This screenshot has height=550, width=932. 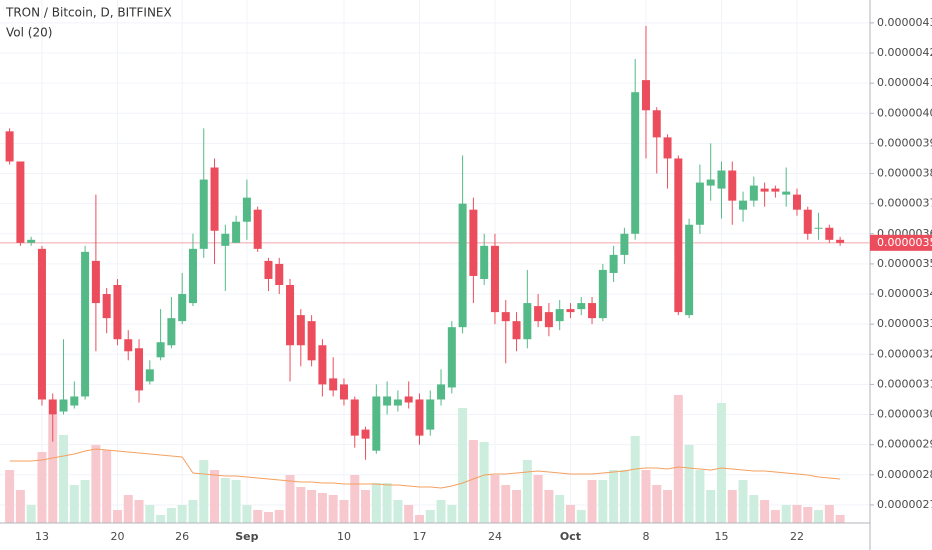 I want to click on y-tick-label: 0.00000340, so click(x=904, y=293).